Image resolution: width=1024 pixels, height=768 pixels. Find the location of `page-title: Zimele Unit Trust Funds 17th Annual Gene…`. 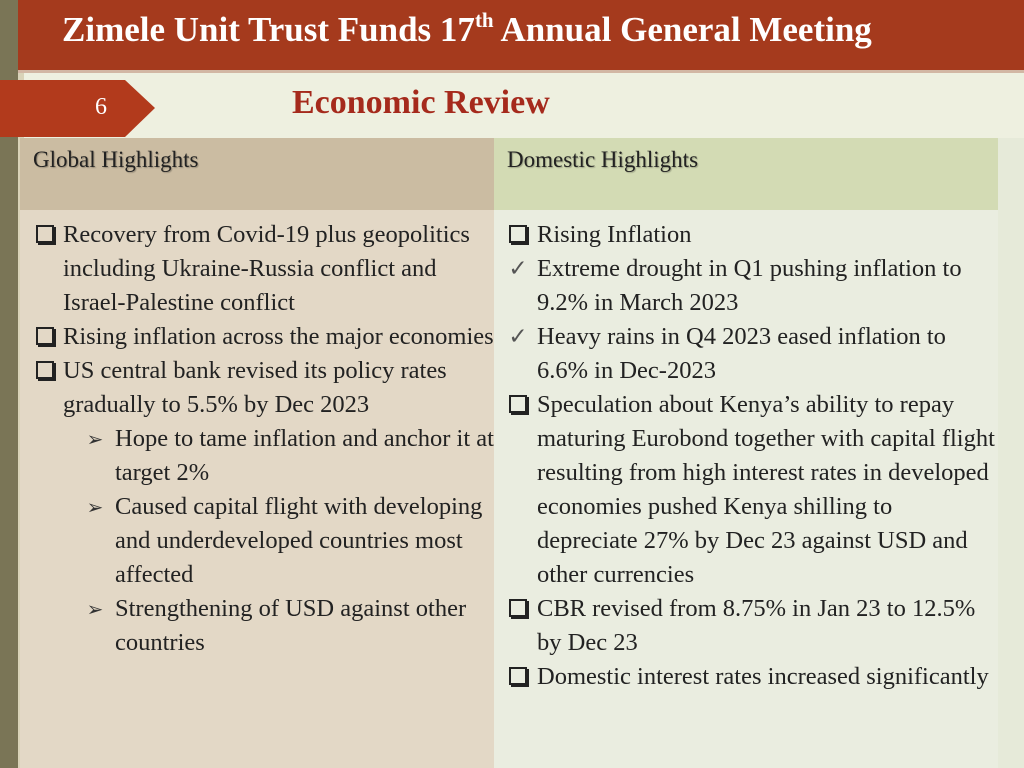

page-title: Zimele Unit Trust Funds 17th Annual Gene… is located at coordinates (467, 29).